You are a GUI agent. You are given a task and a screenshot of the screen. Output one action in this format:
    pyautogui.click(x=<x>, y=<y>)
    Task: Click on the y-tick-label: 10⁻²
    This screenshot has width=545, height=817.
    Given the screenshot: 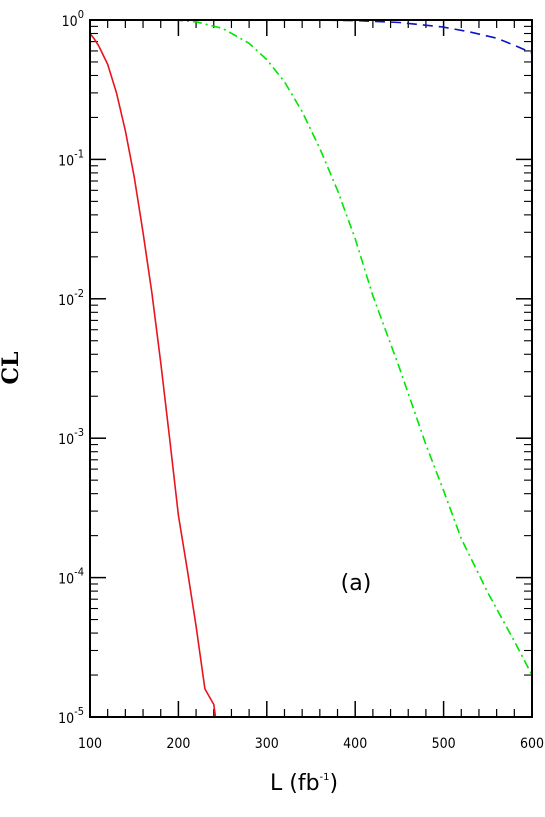 What is the action you would take?
    pyautogui.click(x=71, y=298)
    